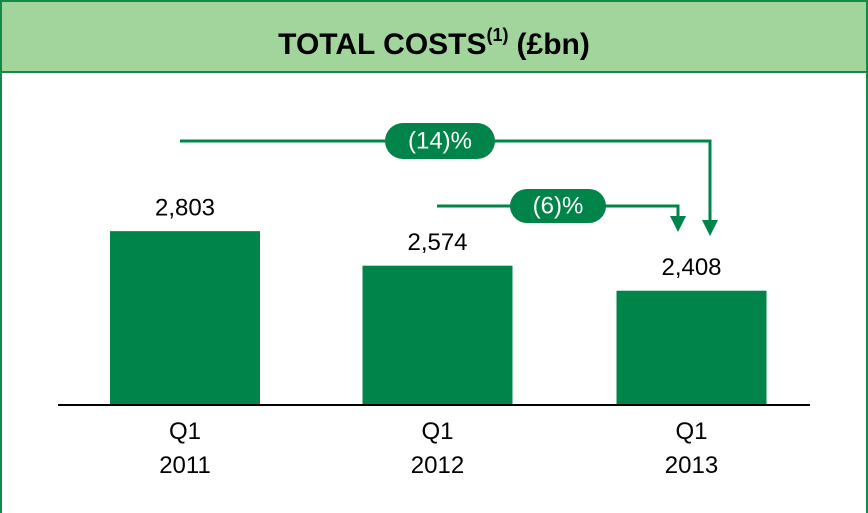 The image size is (868, 513). What do you see at coordinates (553, 44) in the screenshot?
I see `title-unit: (£bn)` at bounding box center [553, 44].